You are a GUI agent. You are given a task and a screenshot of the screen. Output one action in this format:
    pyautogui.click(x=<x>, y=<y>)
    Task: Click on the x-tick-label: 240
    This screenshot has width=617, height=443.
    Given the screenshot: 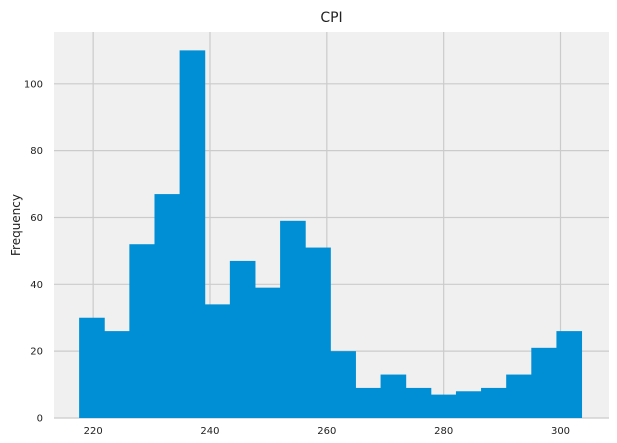 What is the action you would take?
    pyautogui.click(x=209, y=431)
    